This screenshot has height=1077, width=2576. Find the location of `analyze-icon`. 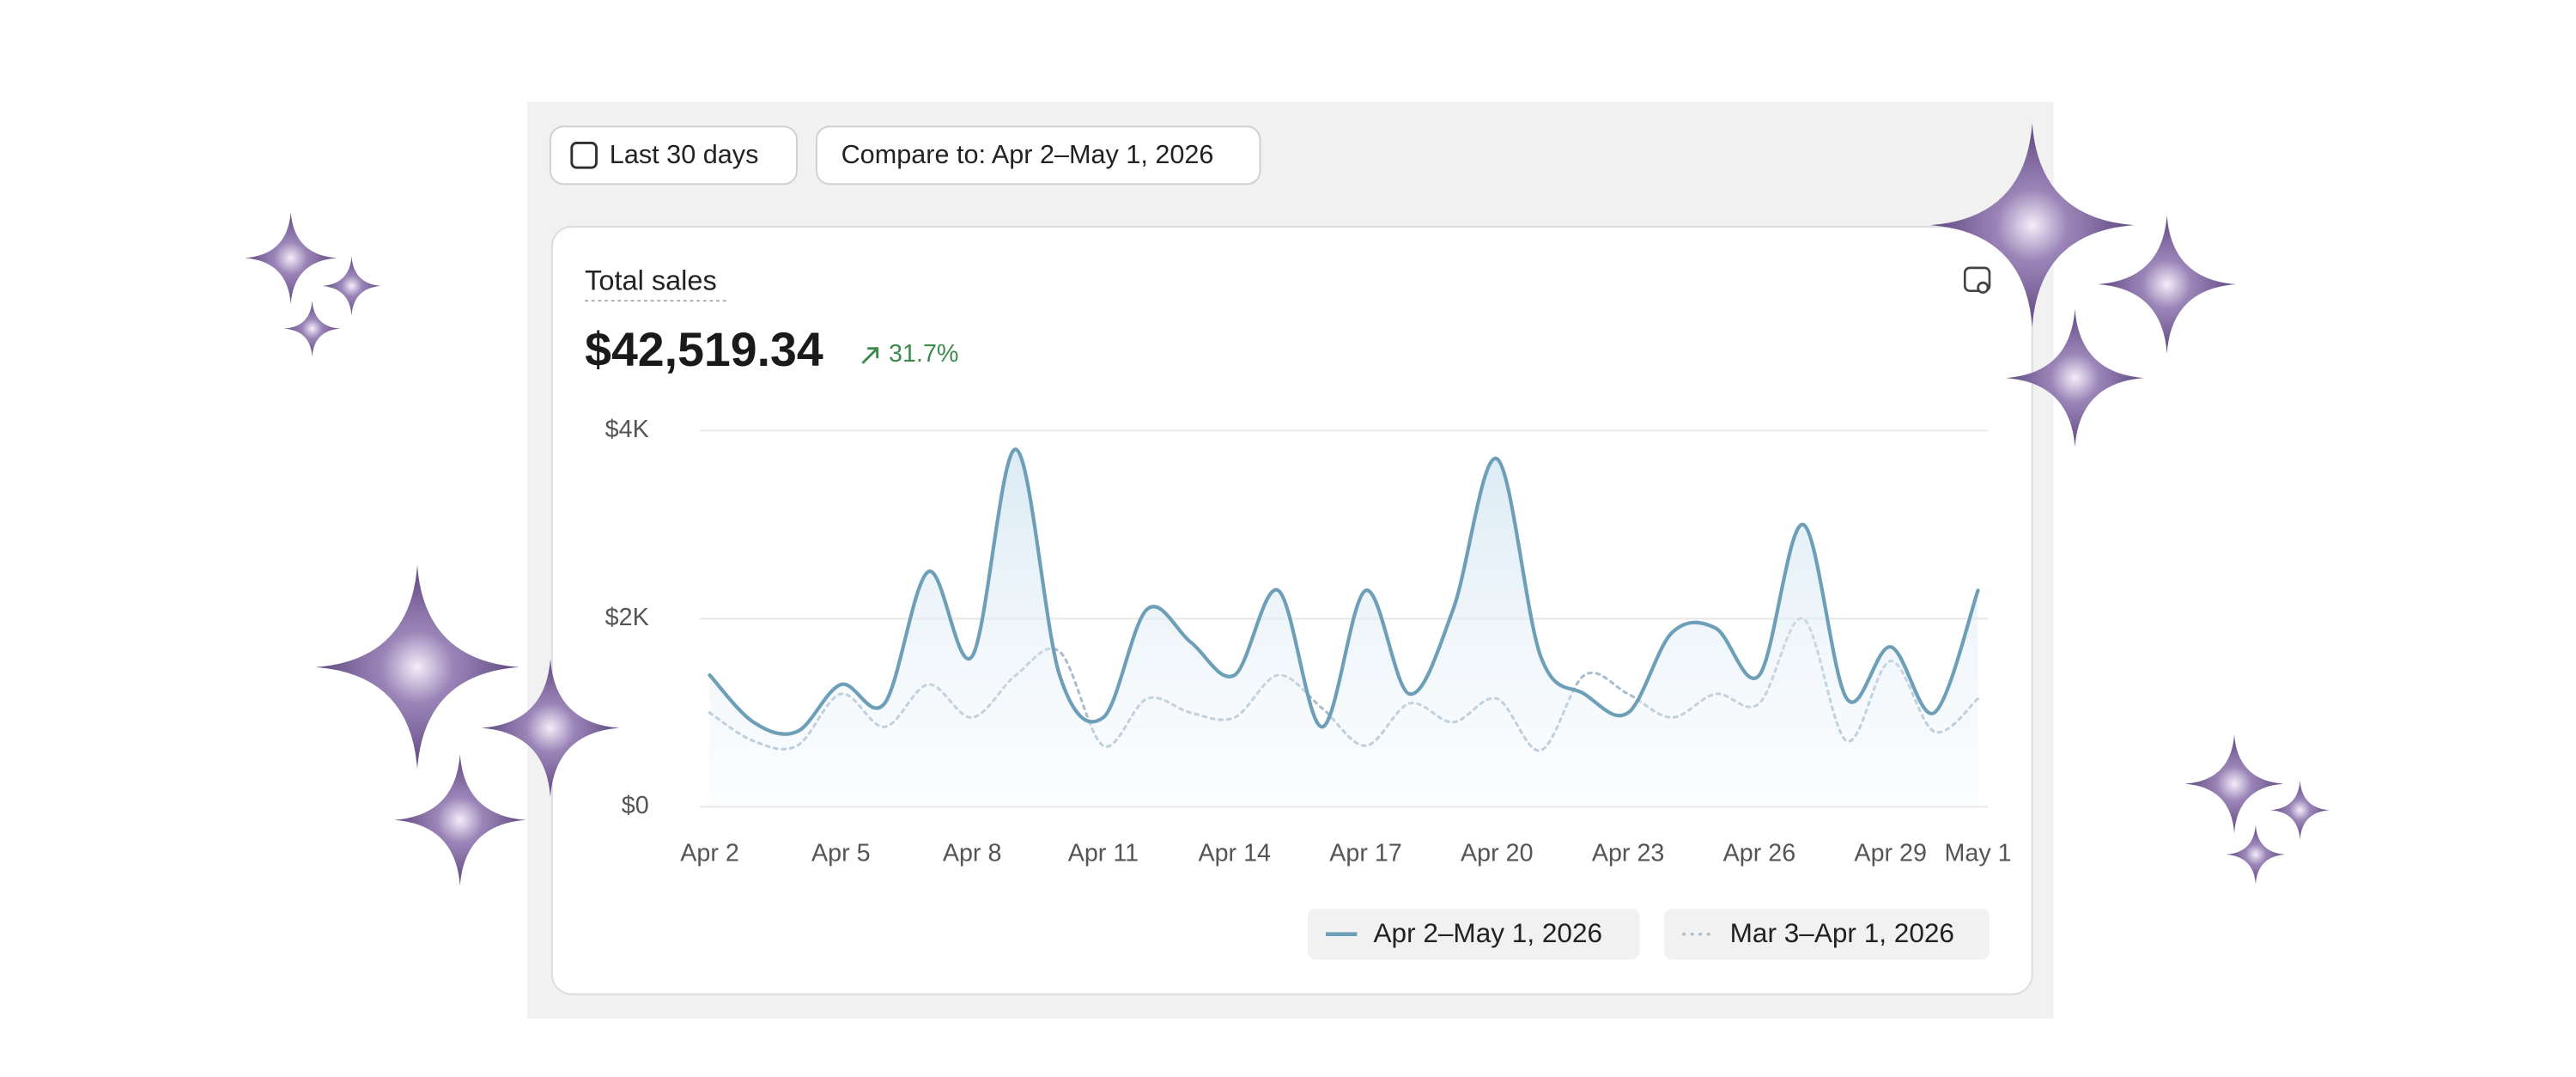

analyze-icon is located at coordinates (1977, 280).